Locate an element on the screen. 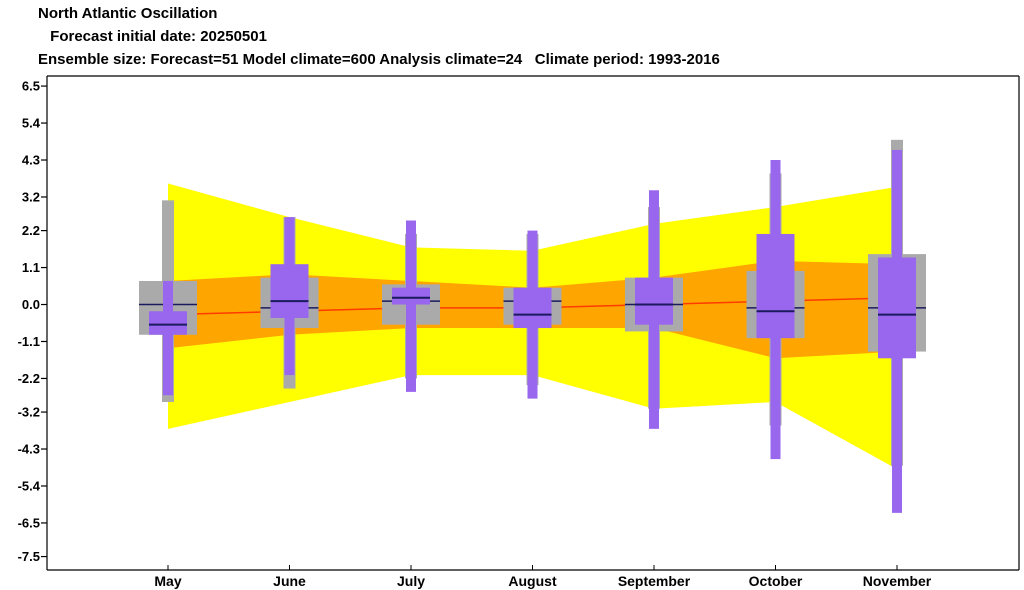 This screenshot has height=590, width=1024. y-tick-label: -3.2 is located at coordinates (29, 412).